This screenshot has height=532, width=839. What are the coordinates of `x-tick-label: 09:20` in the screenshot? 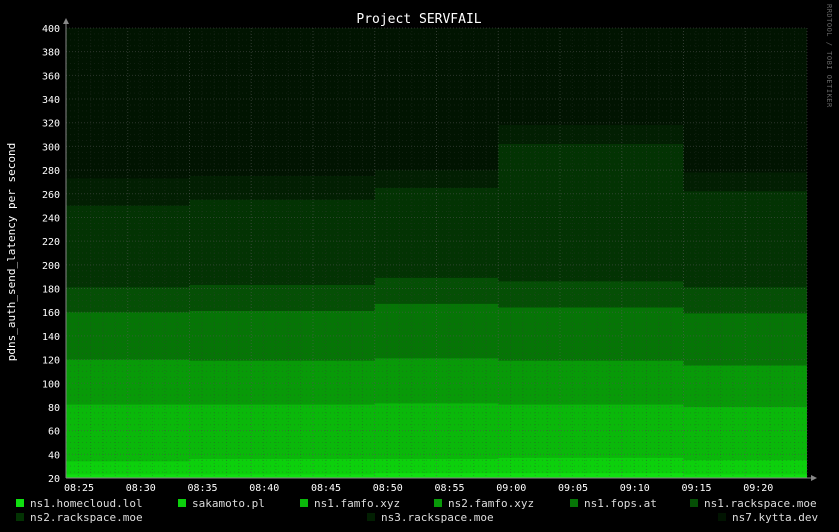 It's located at (758, 488).